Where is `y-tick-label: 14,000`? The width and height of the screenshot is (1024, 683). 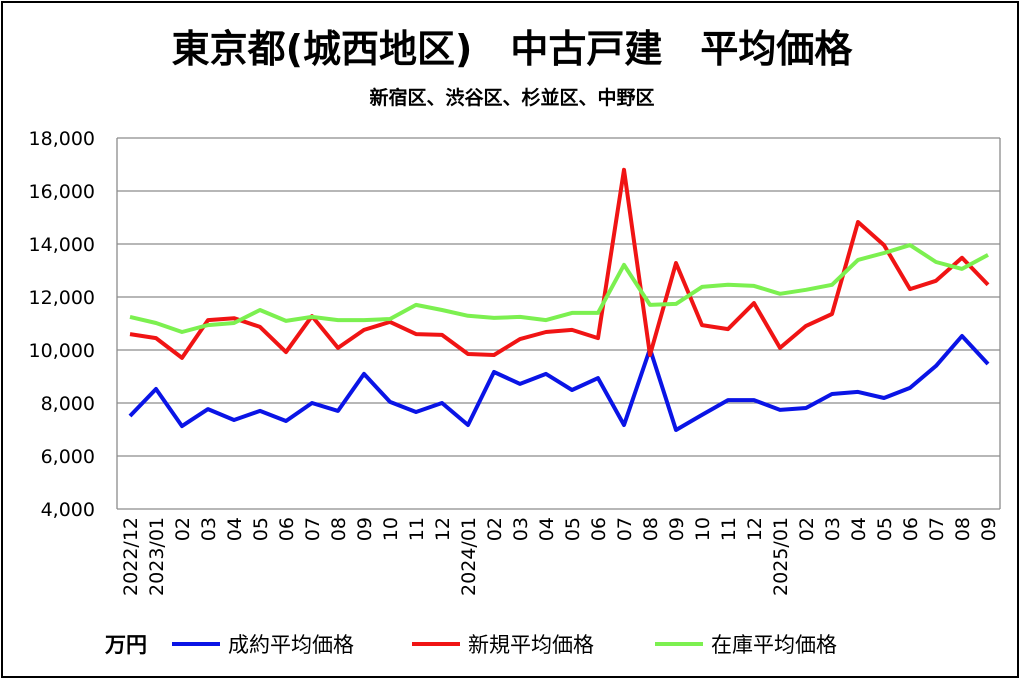 y-tick-label: 14,000 is located at coordinates (62, 245).